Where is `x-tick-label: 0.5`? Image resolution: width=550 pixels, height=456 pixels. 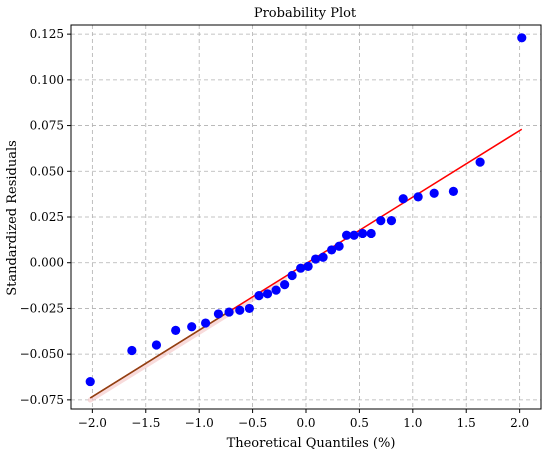
x-tick-label: 0.5 is located at coordinates (359, 423).